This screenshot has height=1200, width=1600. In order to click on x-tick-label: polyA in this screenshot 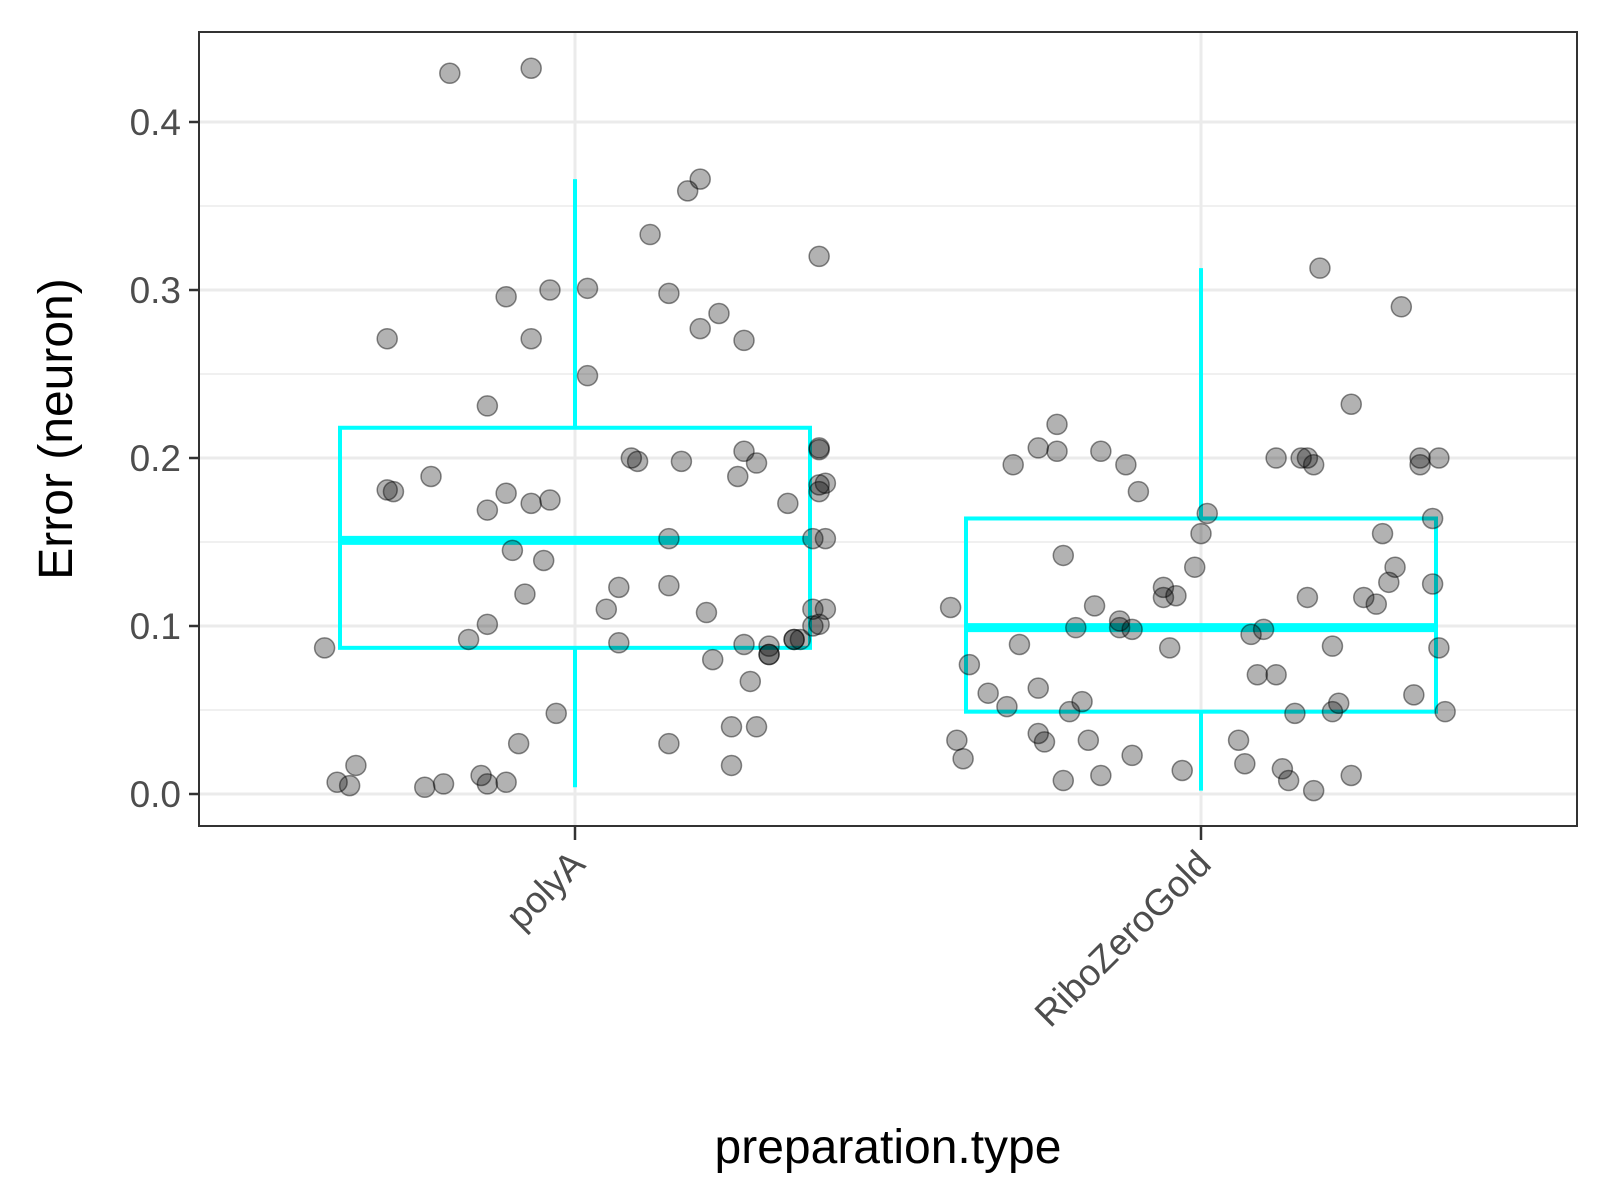, I will do `click(545, 889)`.